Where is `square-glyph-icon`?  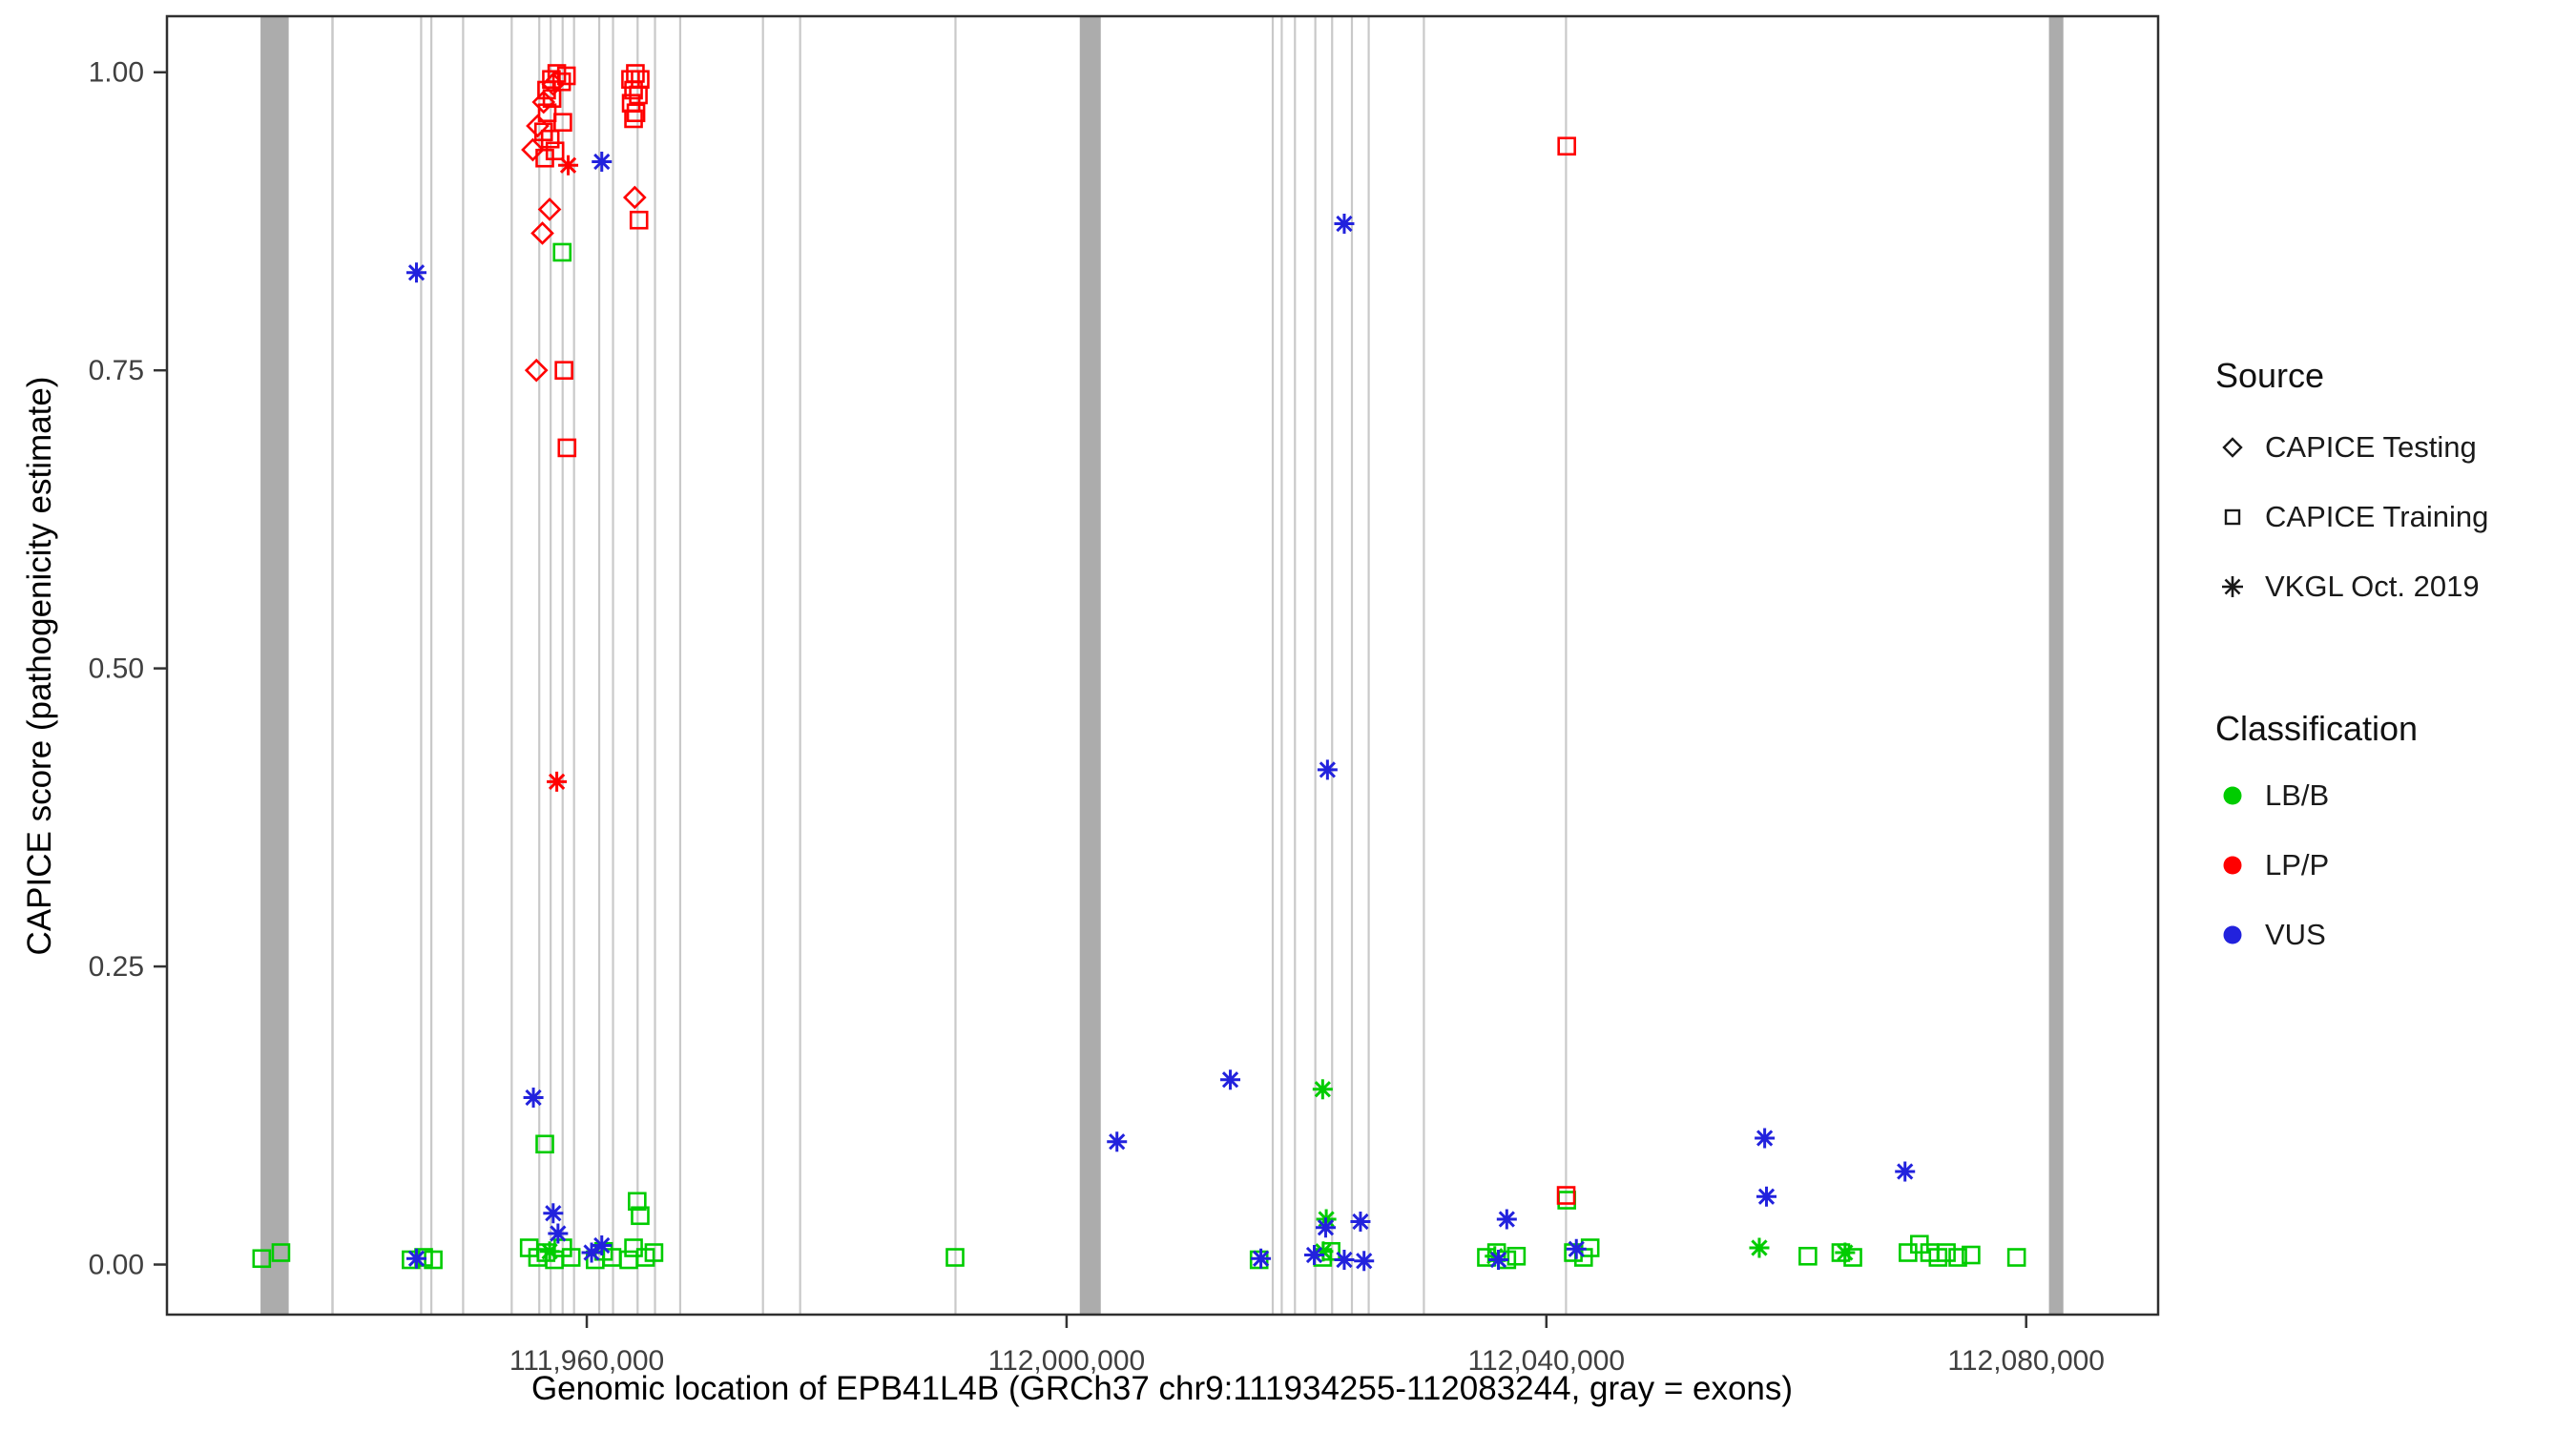
square-glyph-icon is located at coordinates (2232, 517).